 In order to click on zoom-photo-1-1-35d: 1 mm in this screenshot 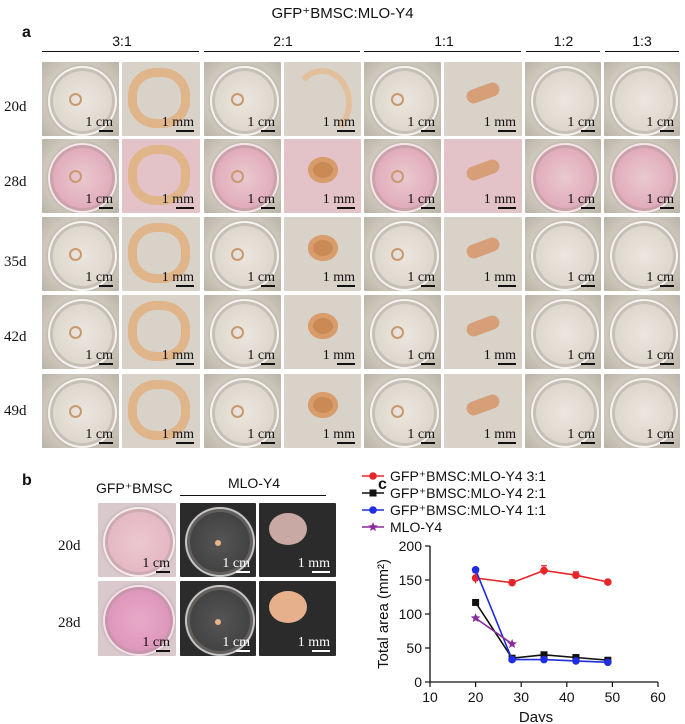, I will do `click(483, 254)`.